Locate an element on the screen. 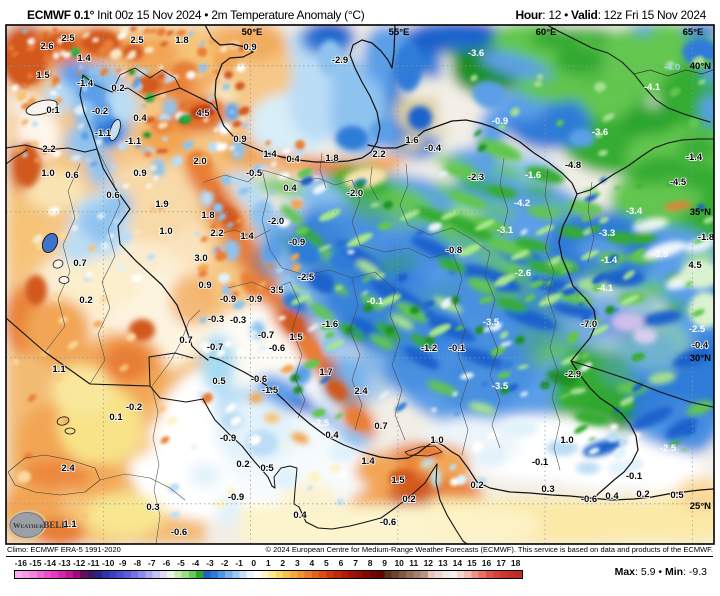 Image resolution: width=720 pixels, height=596 pixels. svg-text: 2.4 is located at coordinates (361, 391).